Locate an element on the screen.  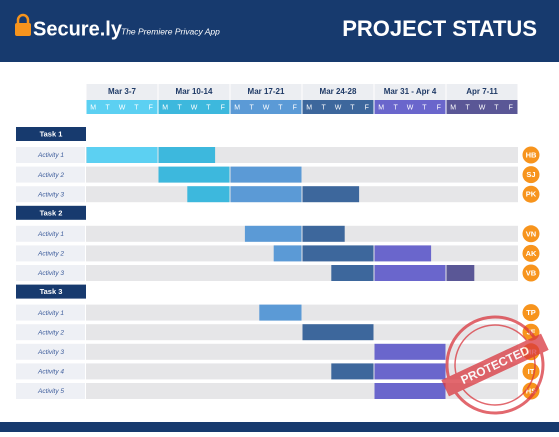
initials: HS is located at coordinates (531, 390).